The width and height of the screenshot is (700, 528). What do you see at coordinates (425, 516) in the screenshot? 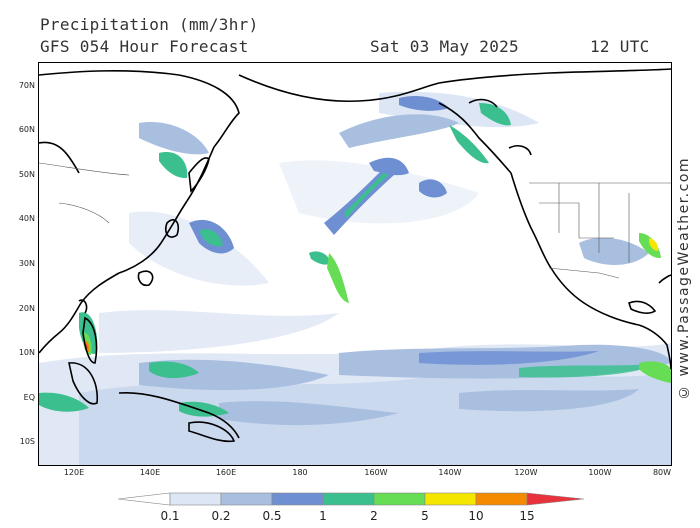
I see `legend-label-5: 5` at bounding box center [425, 516].